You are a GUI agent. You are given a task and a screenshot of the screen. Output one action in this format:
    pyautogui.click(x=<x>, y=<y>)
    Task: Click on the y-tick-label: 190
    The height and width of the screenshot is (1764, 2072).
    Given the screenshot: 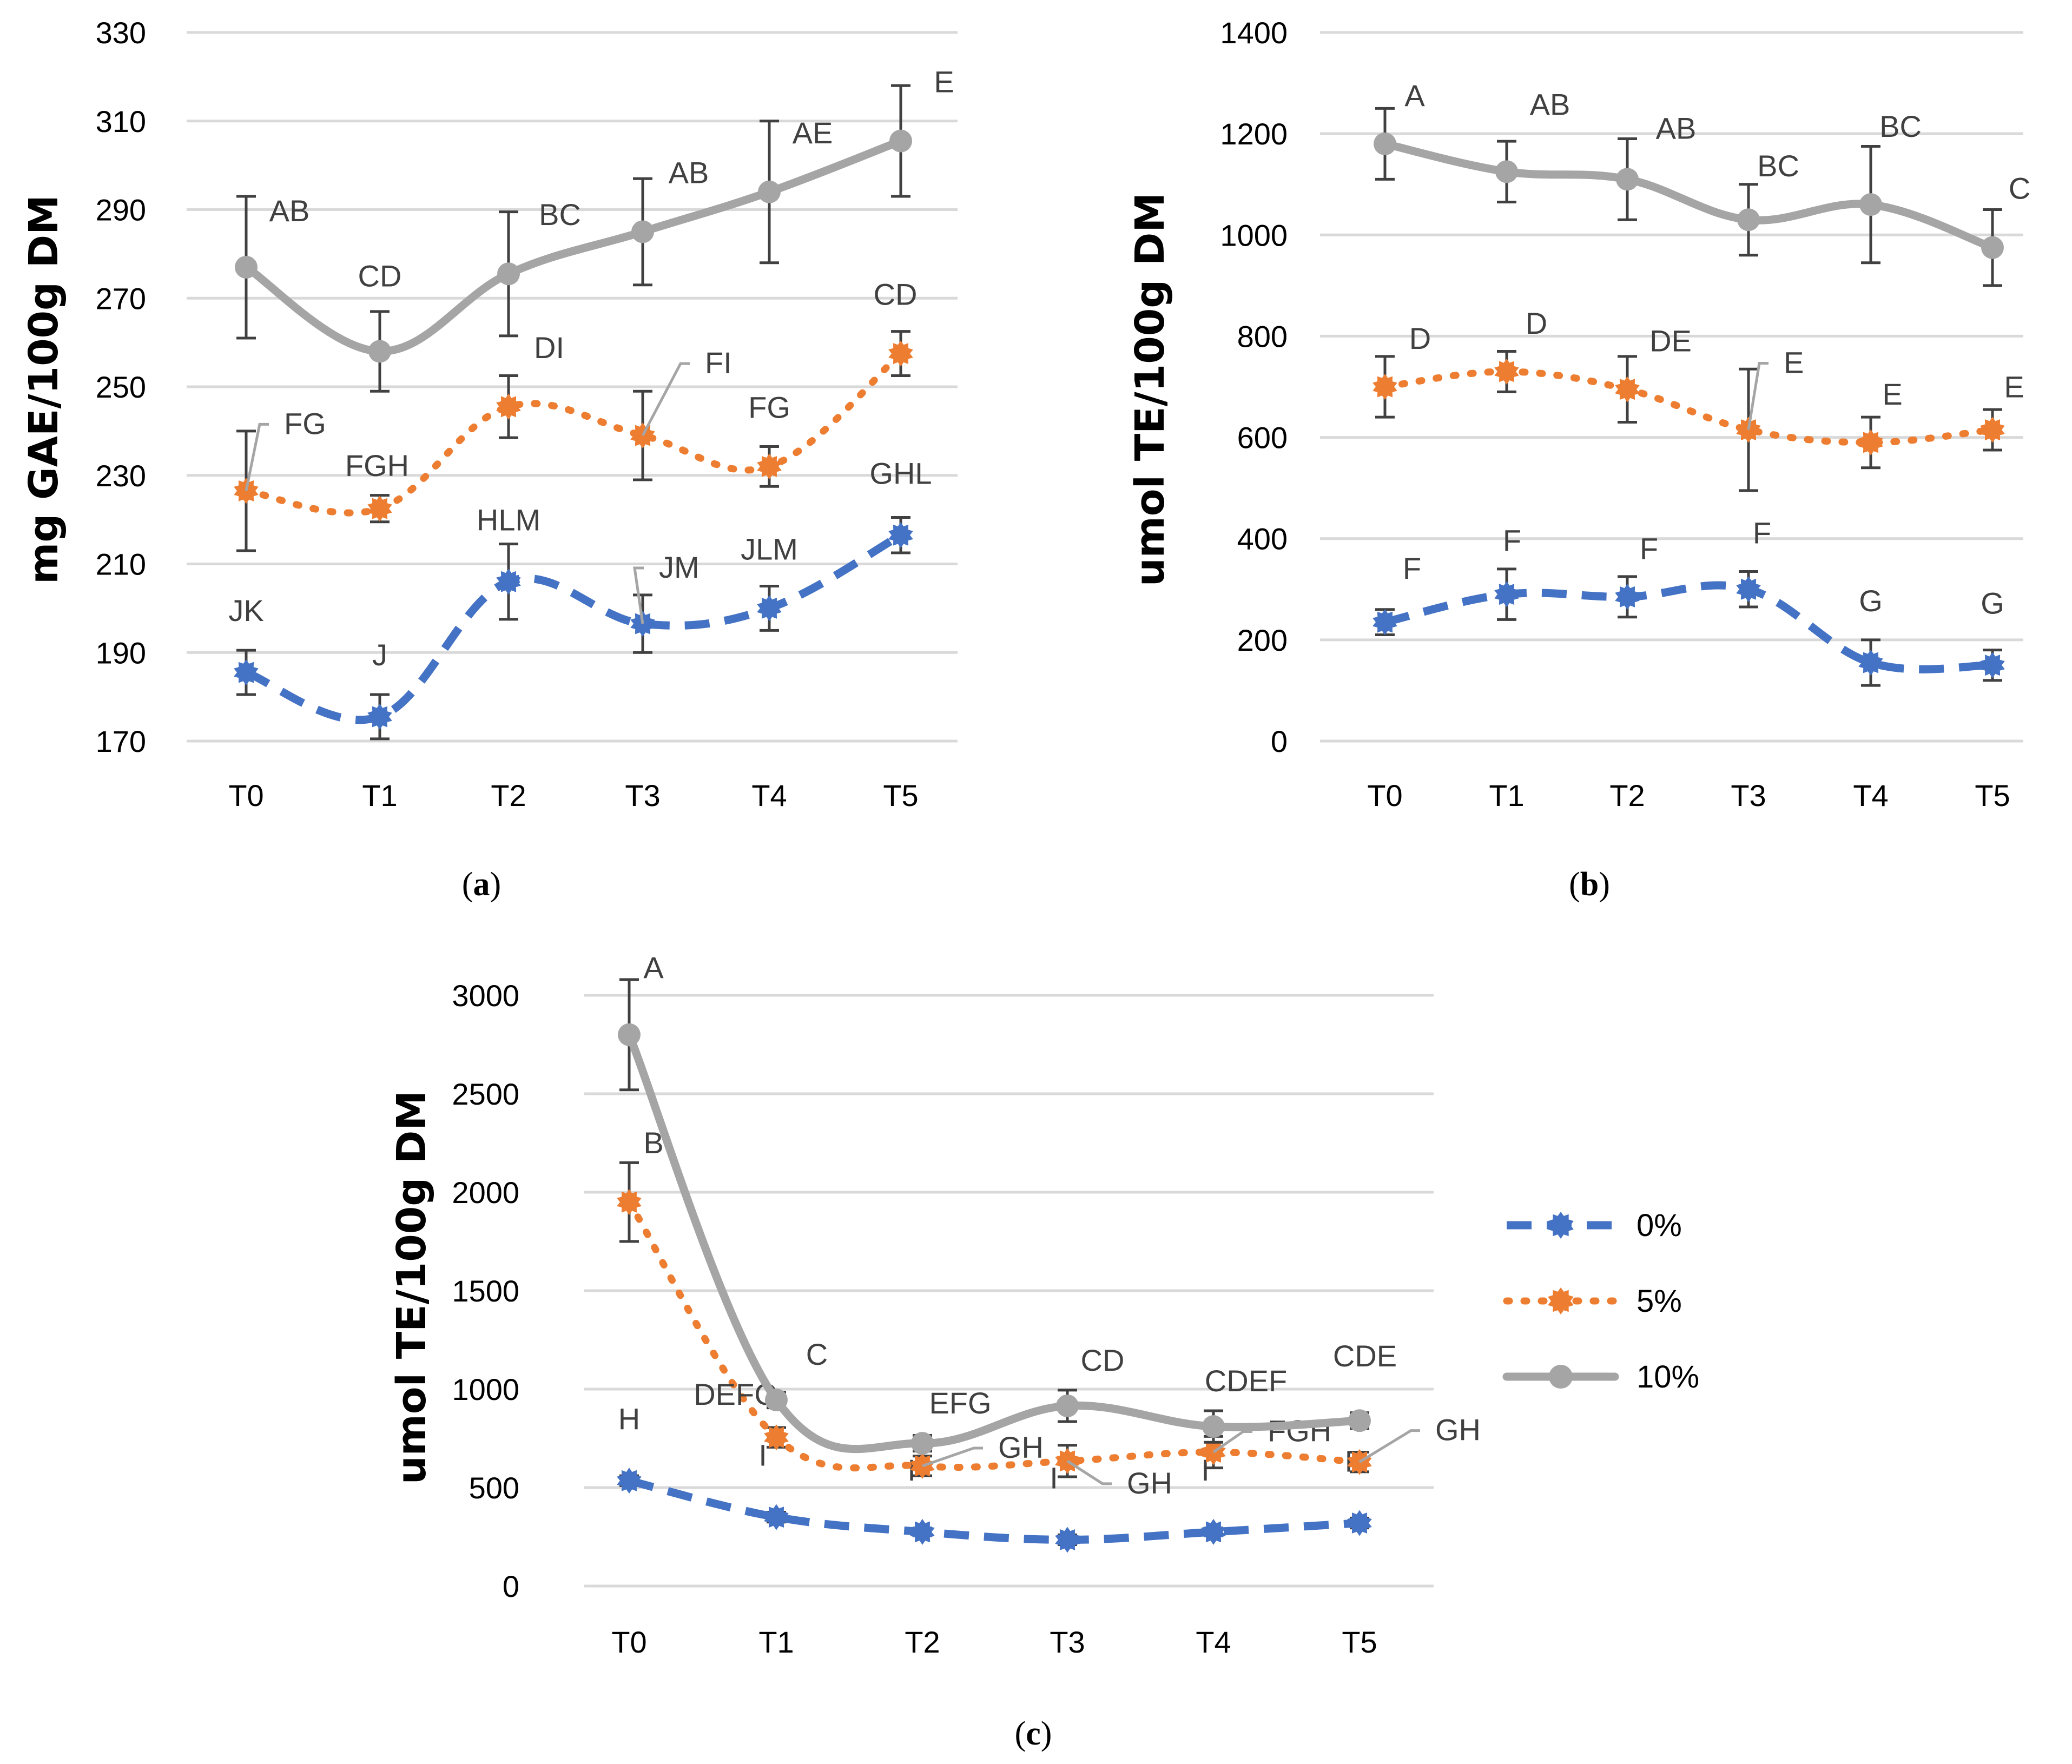 What is the action you would take?
    pyautogui.click(x=121, y=653)
    